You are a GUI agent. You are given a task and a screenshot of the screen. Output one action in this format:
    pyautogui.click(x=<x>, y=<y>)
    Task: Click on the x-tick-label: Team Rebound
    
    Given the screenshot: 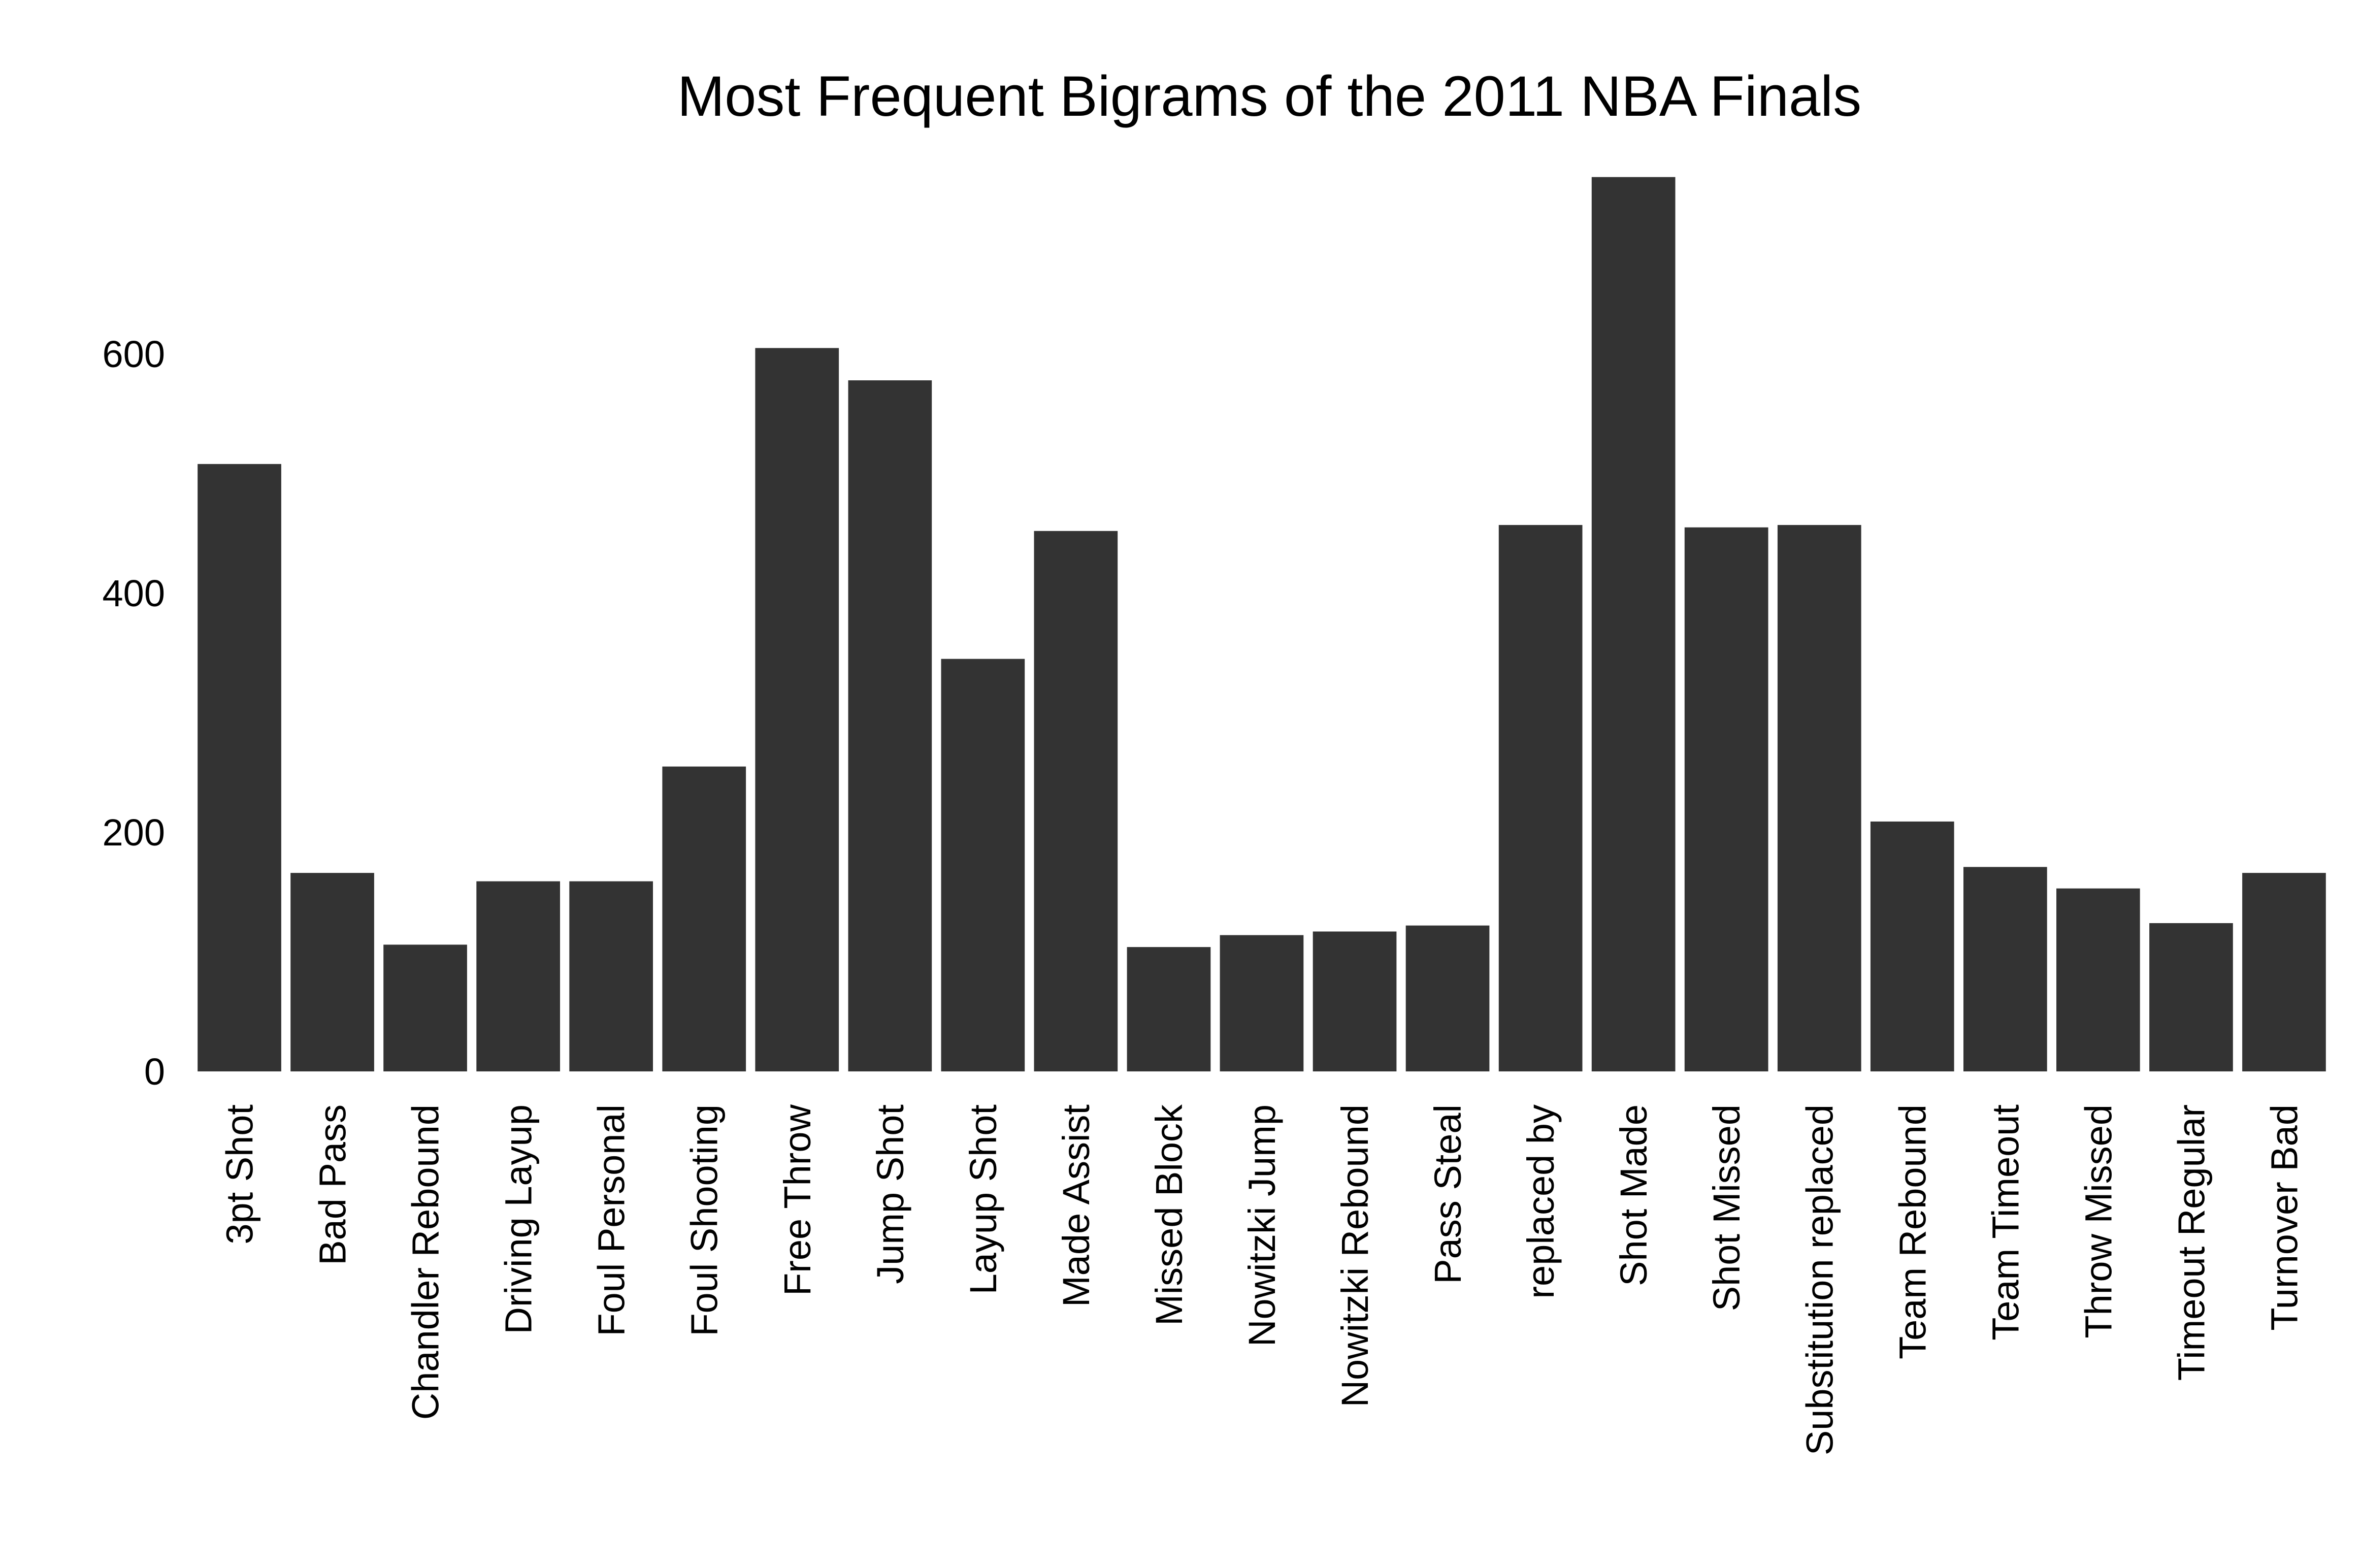 What is the action you would take?
    pyautogui.click(x=1912, y=1232)
    